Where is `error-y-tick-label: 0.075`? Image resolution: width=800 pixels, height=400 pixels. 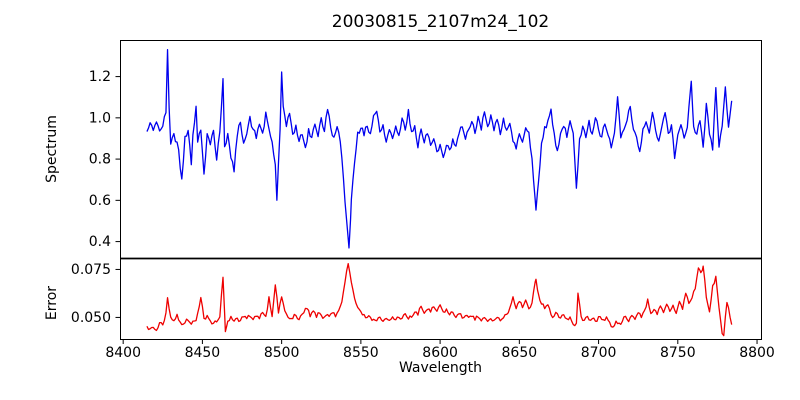
error-y-tick-label: 0.075 is located at coordinates (91, 270).